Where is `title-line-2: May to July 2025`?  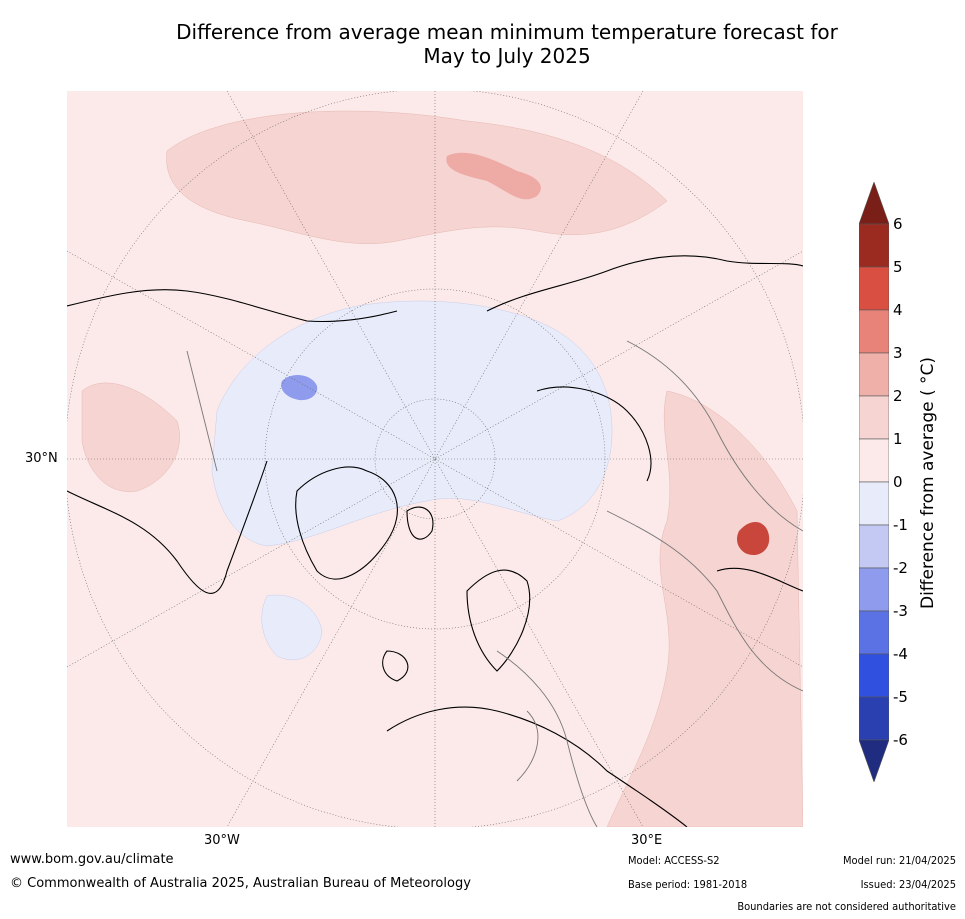
title-line-2: May to July 2025 is located at coordinates (507, 56).